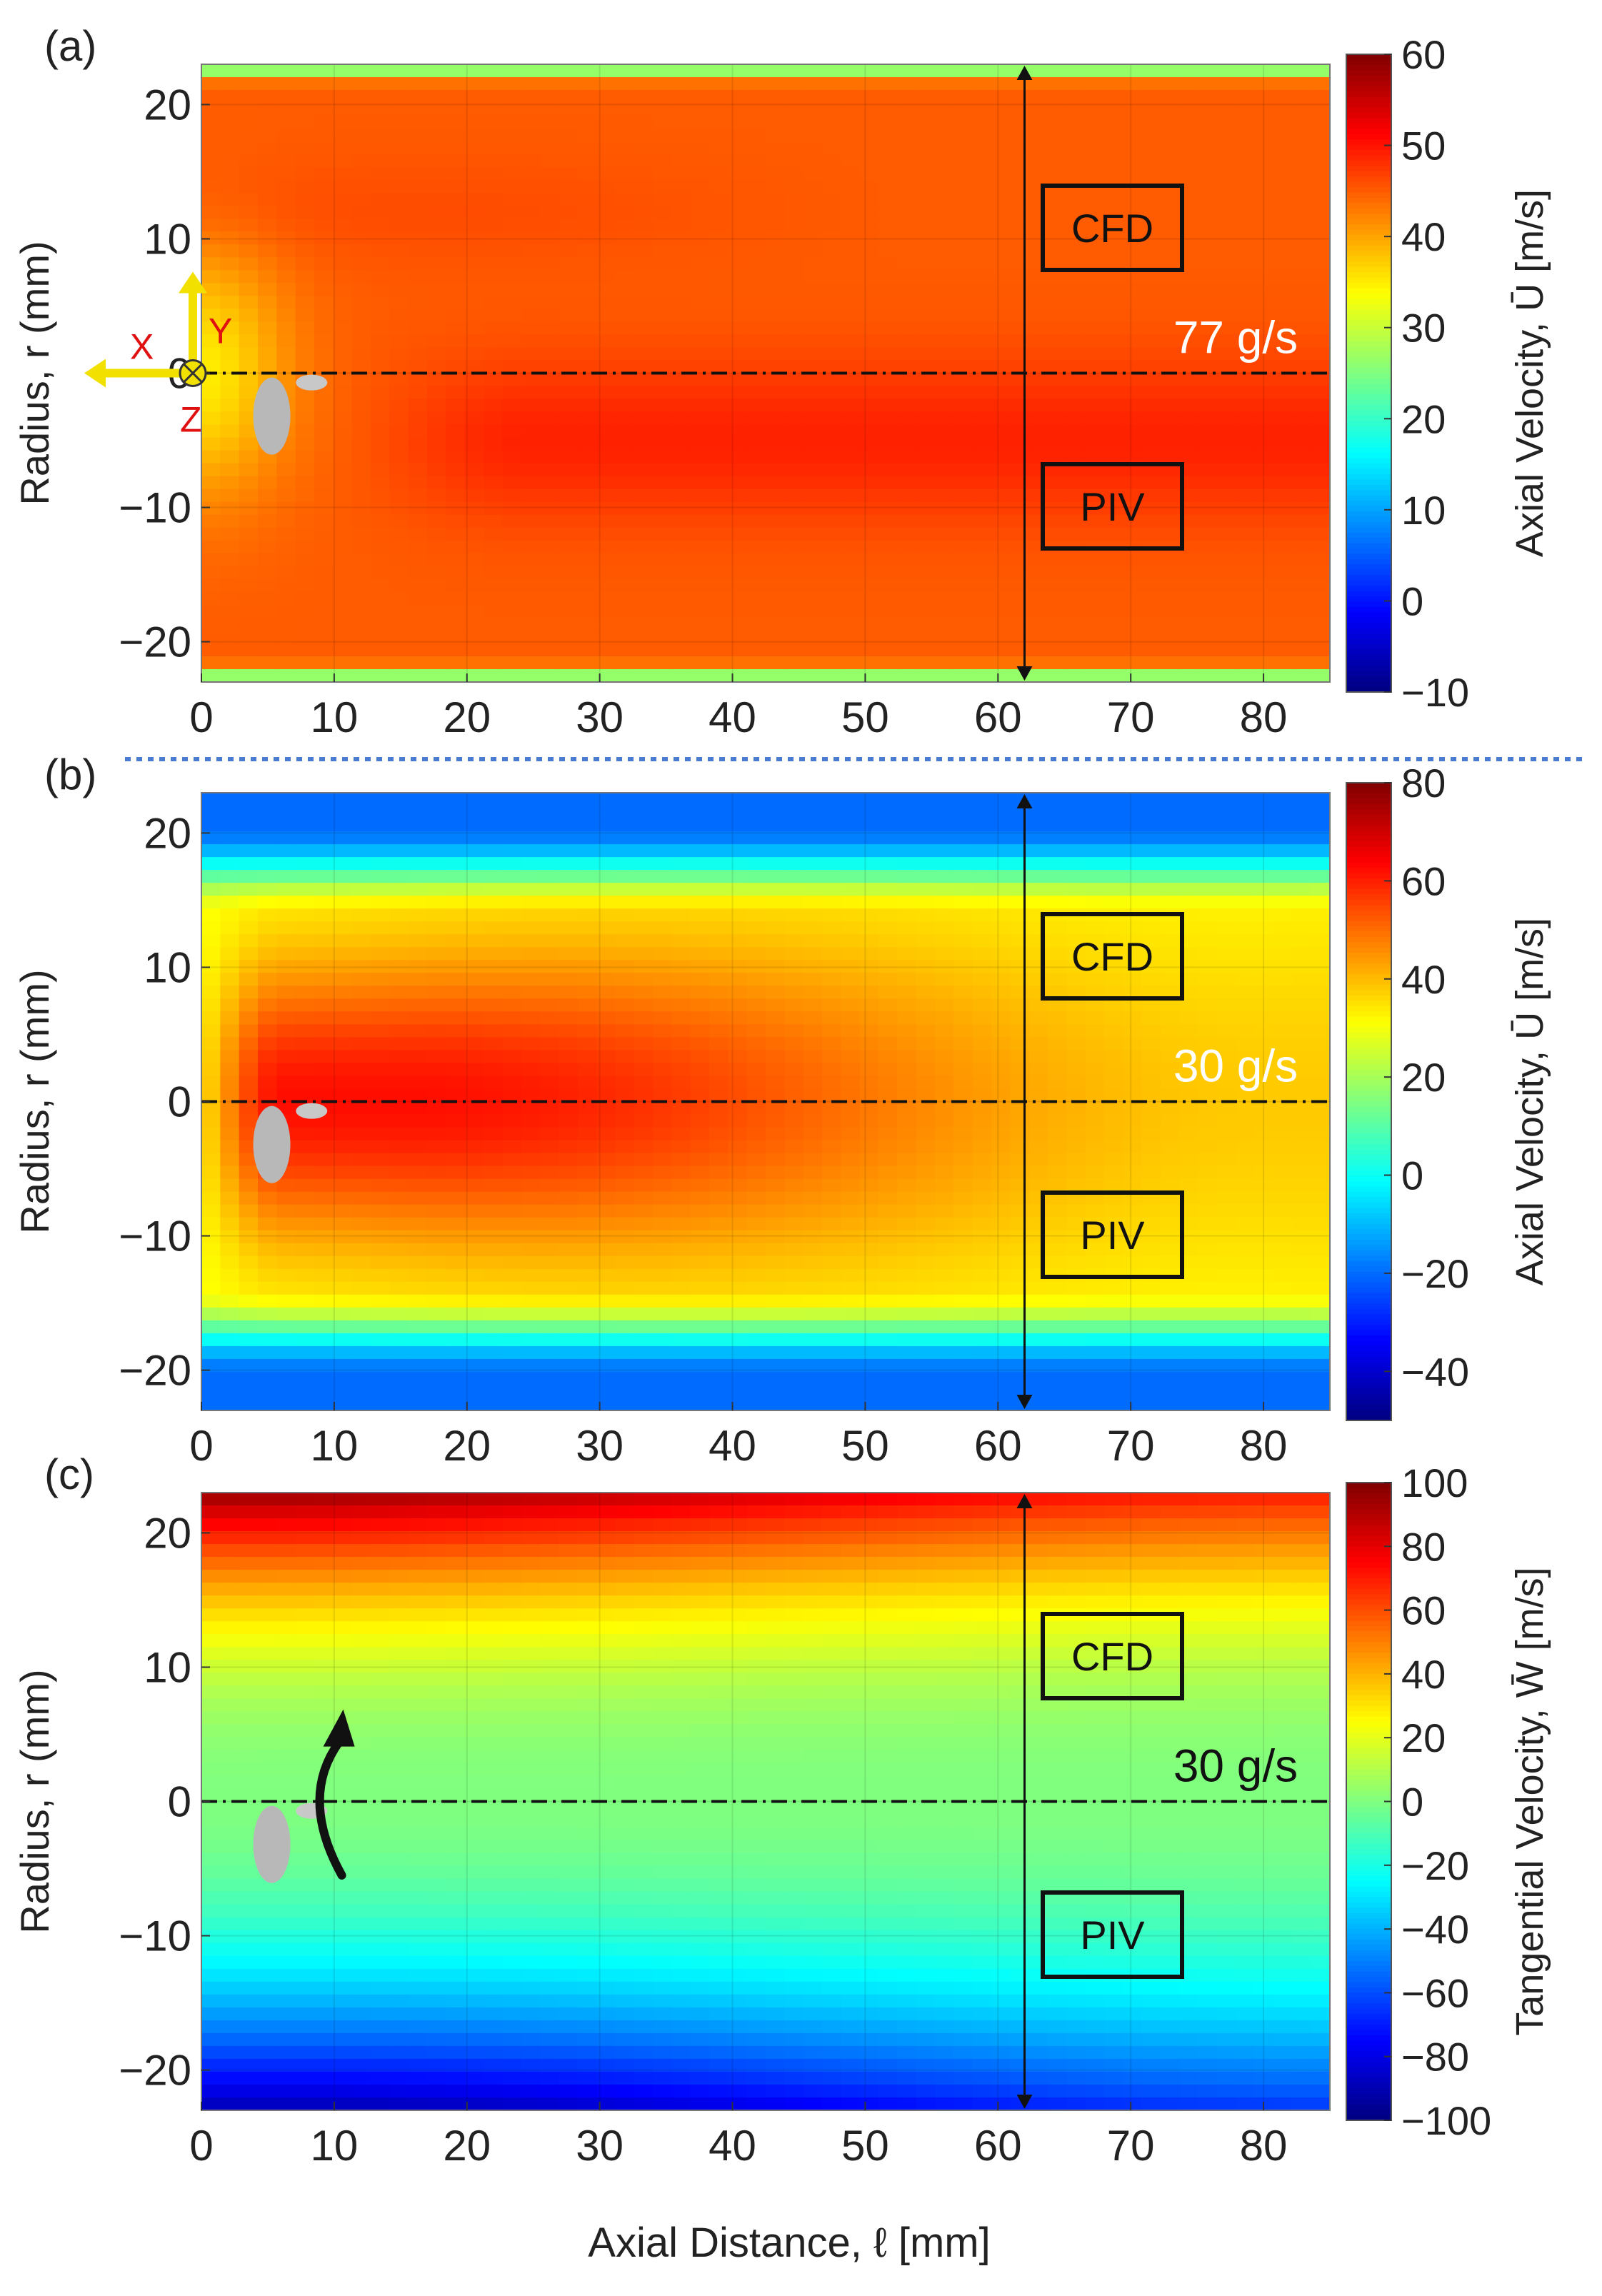 The image size is (1602, 2296). I want to click on injector-oval, so click(272, 416).